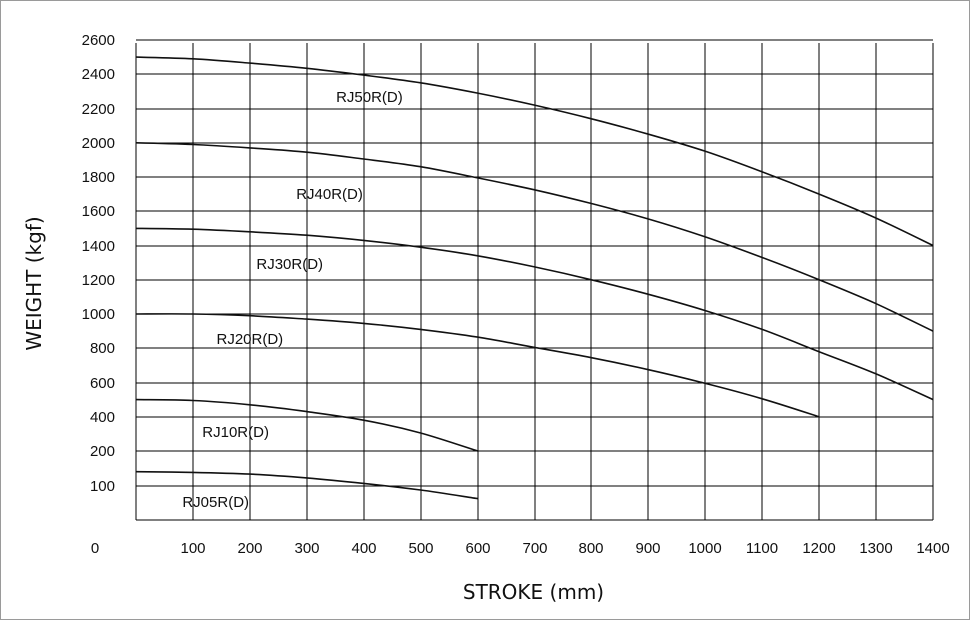 The image size is (970, 620). I want to click on series-label-rj10r-d: RJ10R(D), so click(235, 432).